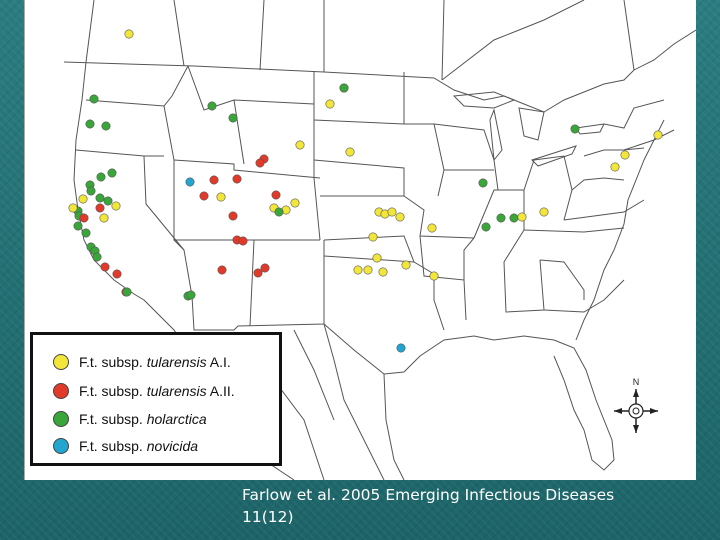  What do you see at coordinates (531, 124) in the screenshot?
I see `lake-huron` at bounding box center [531, 124].